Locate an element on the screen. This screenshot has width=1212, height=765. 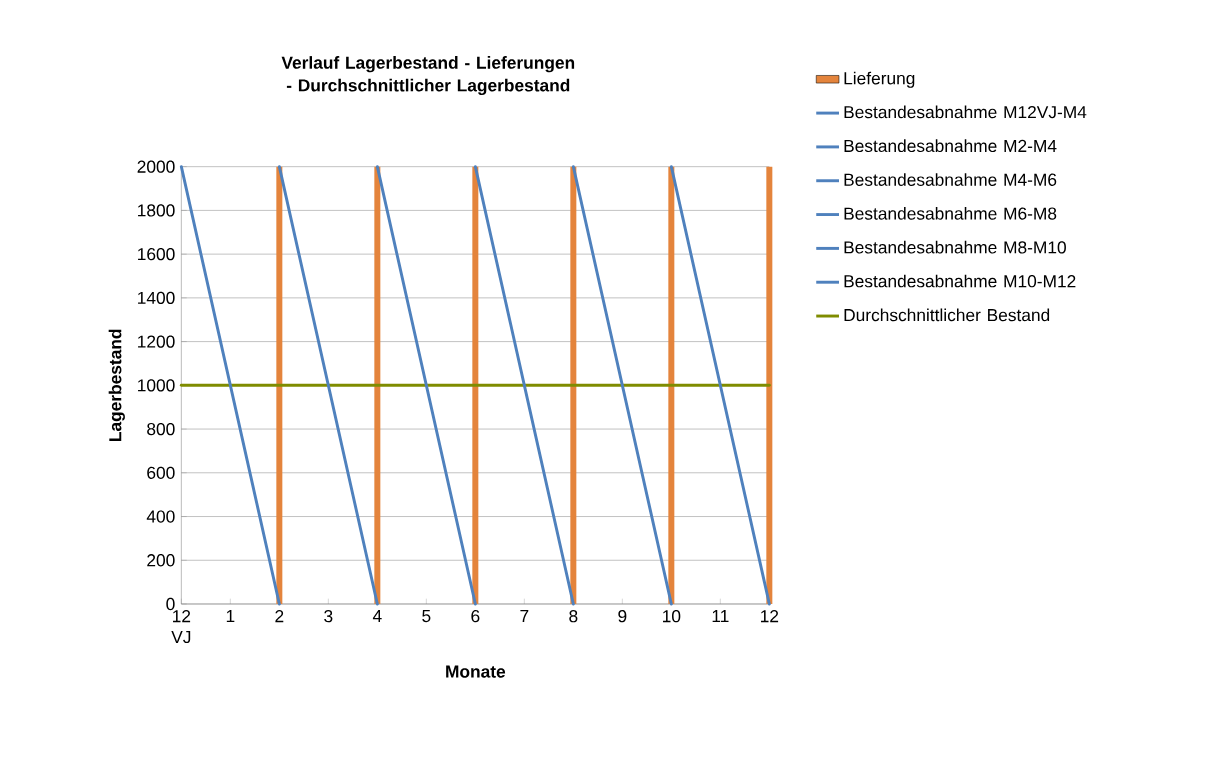
legend-label: Bestandesabnahme M10-M12 is located at coordinates (960, 281).